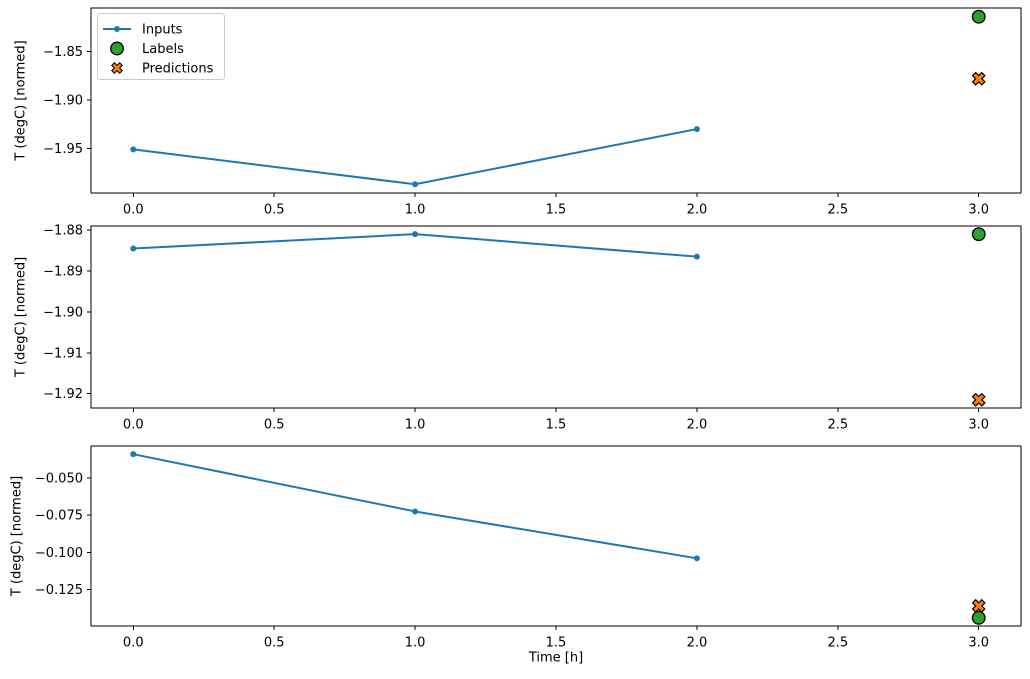 The image size is (1030, 679). What do you see at coordinates (162, 30) in the screenshot?
I see `legend-label: Inputs` at bounding box center [162, 30].